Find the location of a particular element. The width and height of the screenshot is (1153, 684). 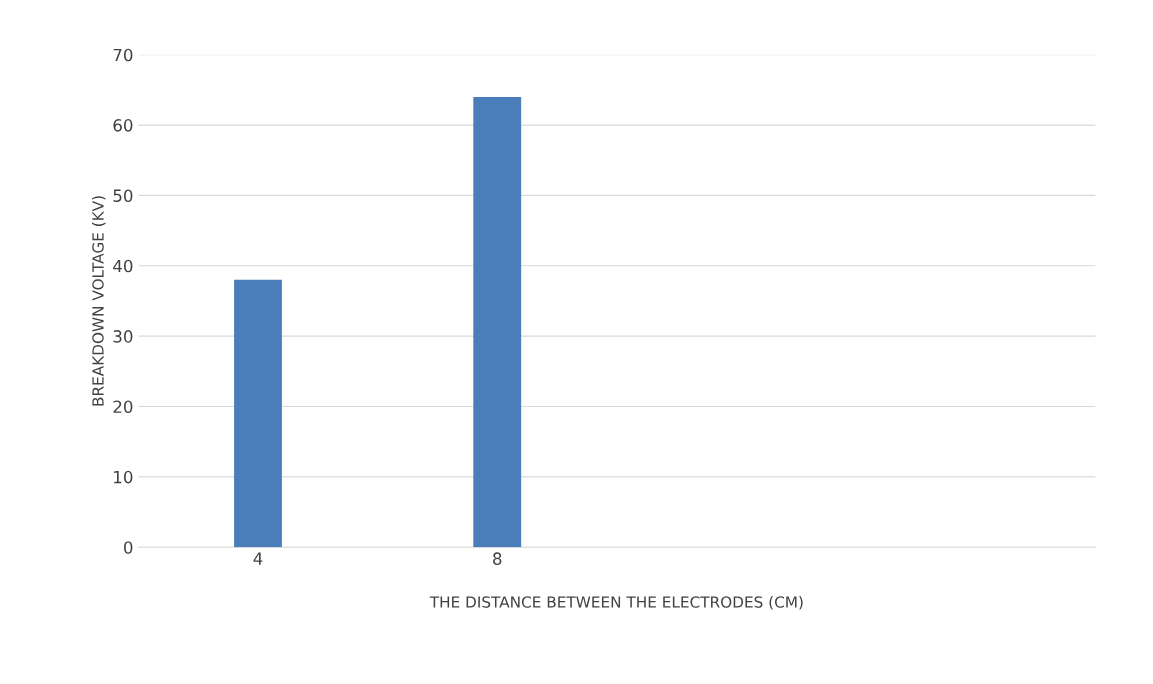

y-axis-title: BREAKDOWN VOLTAGE (KV) is located at coordinates (98, 301).